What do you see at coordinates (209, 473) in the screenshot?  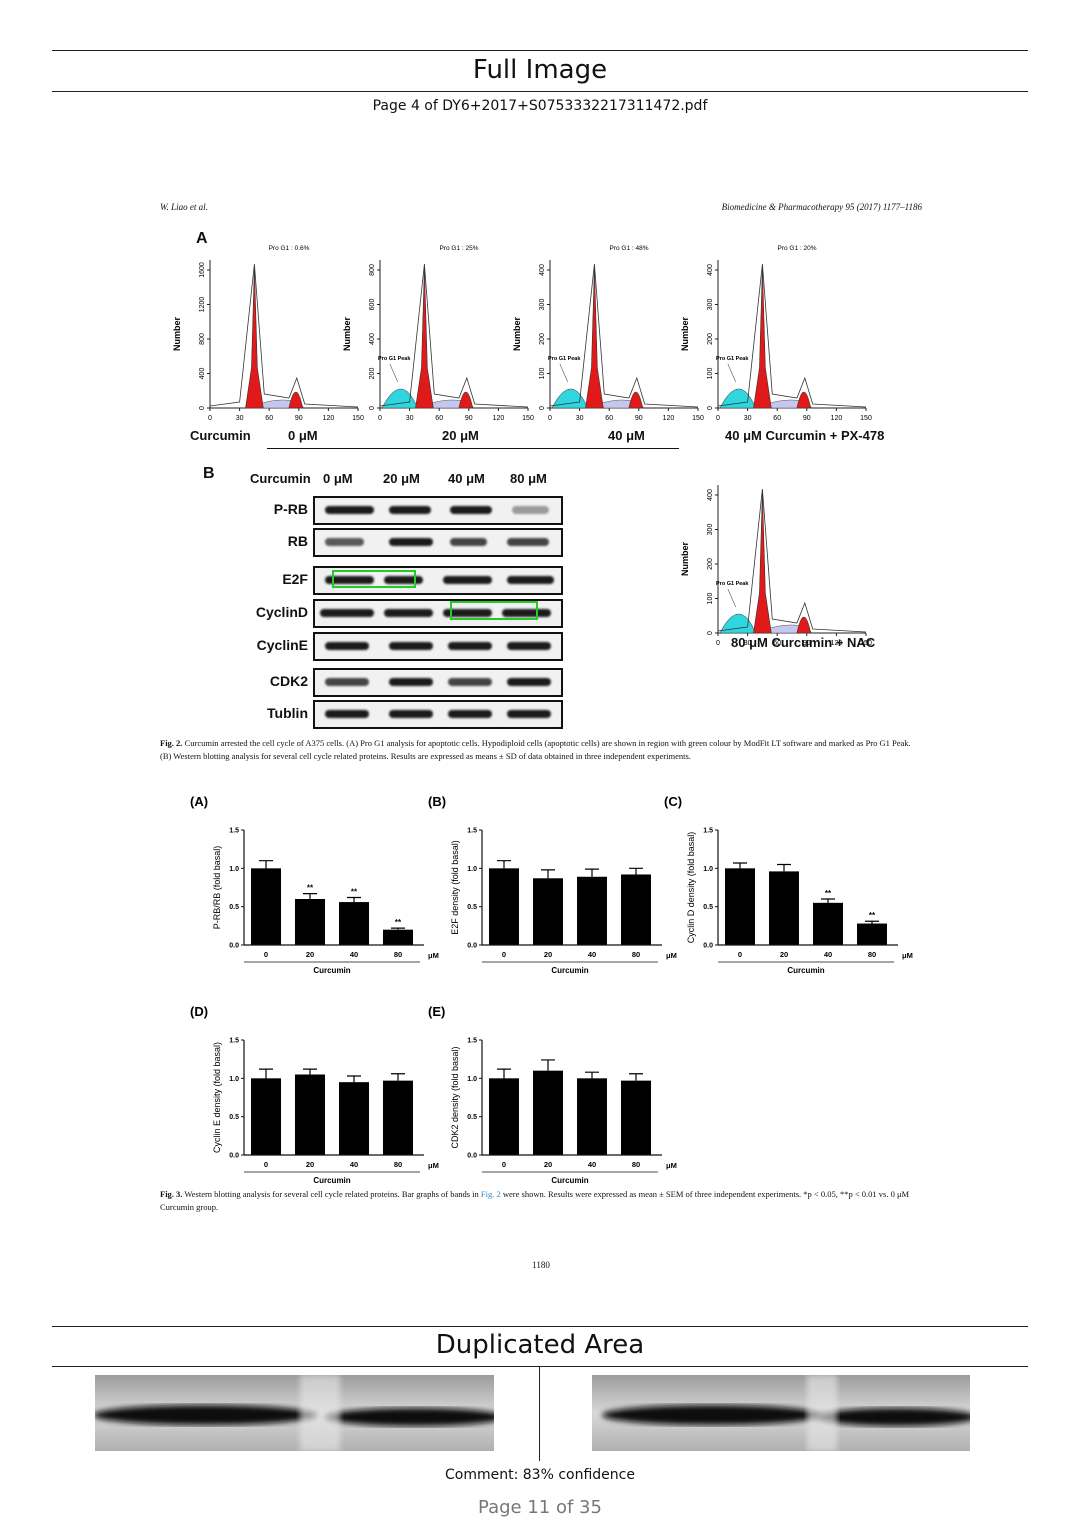 I see `fig2-panel-b-label: B` at bounding box center [209, 473].